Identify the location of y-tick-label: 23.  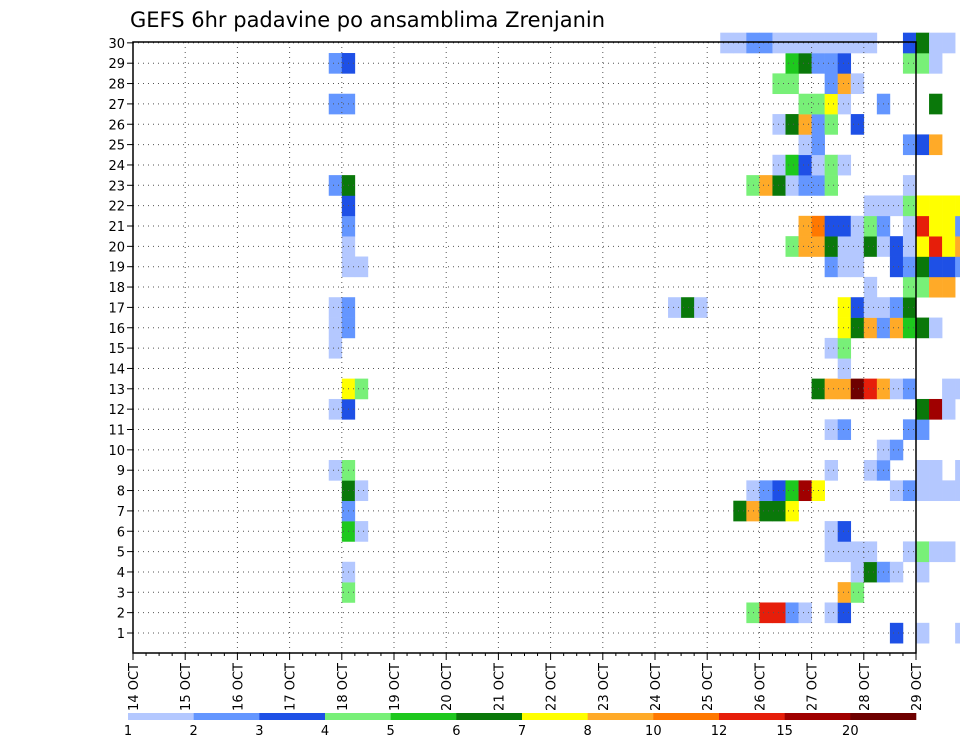
(116, 186).